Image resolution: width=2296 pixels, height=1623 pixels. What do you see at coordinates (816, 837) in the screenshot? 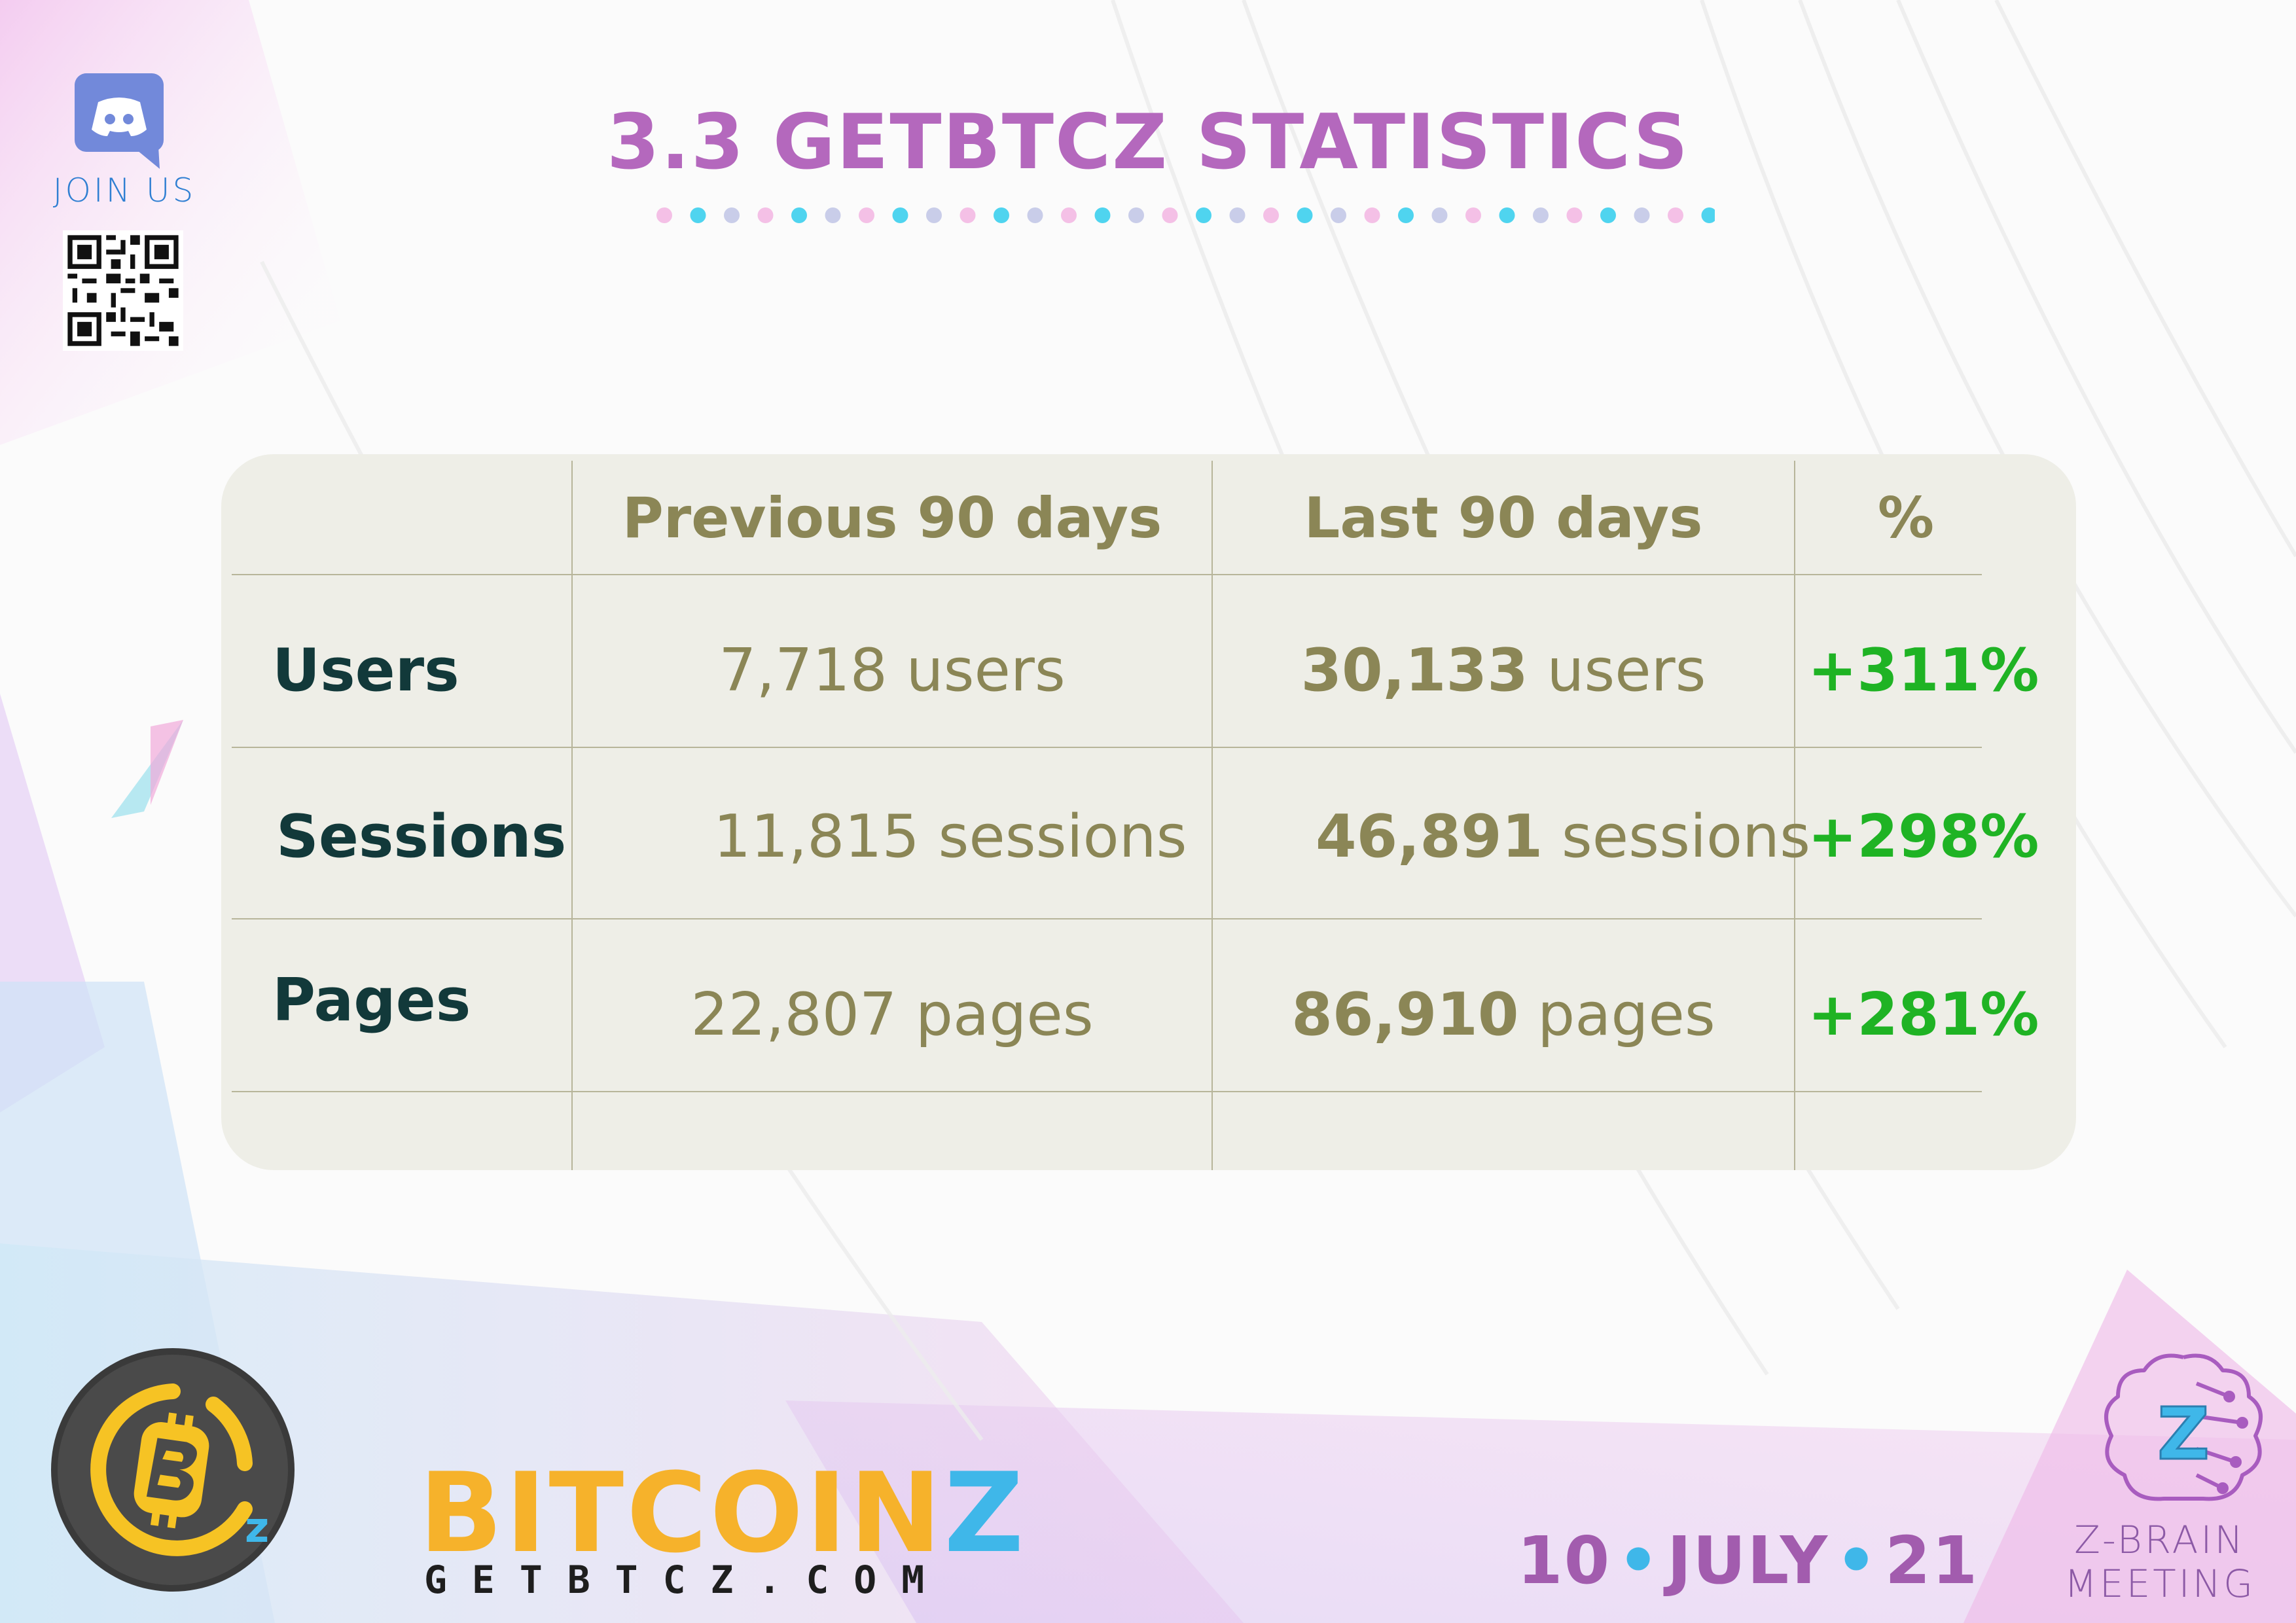
I see `cell-value: 11,815` at bounding box center [816, 837].